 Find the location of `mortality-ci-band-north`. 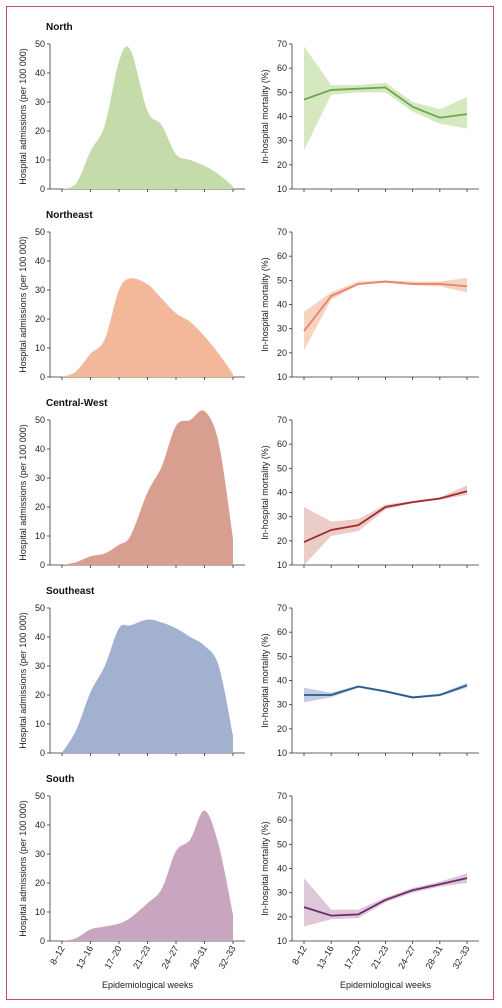

mortality-ci-band-north is located at coordinates (385, 98).